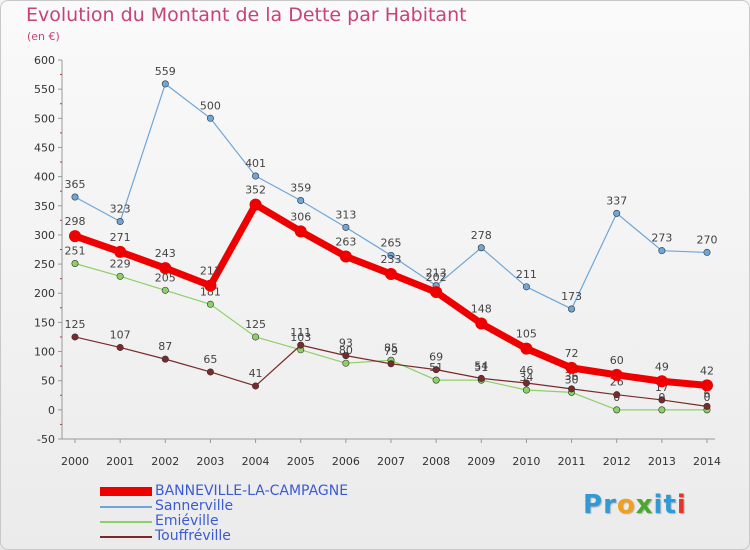 This screenshot has width=750, height=550. Describe the element at coordinates (300, 332) in the screenshot. I see `data-label: 111` at that location.